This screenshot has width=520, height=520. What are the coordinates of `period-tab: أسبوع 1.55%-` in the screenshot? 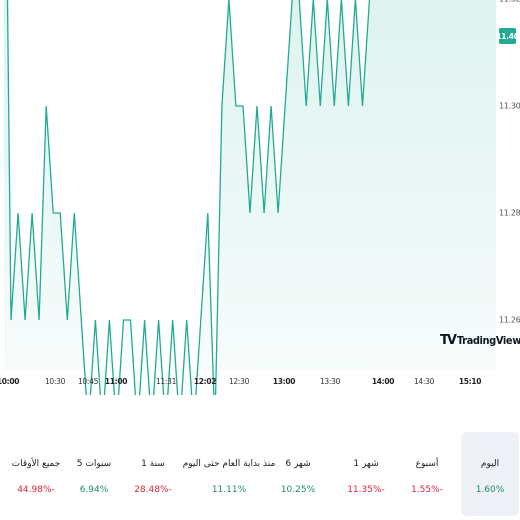 It's located at (427, 474).